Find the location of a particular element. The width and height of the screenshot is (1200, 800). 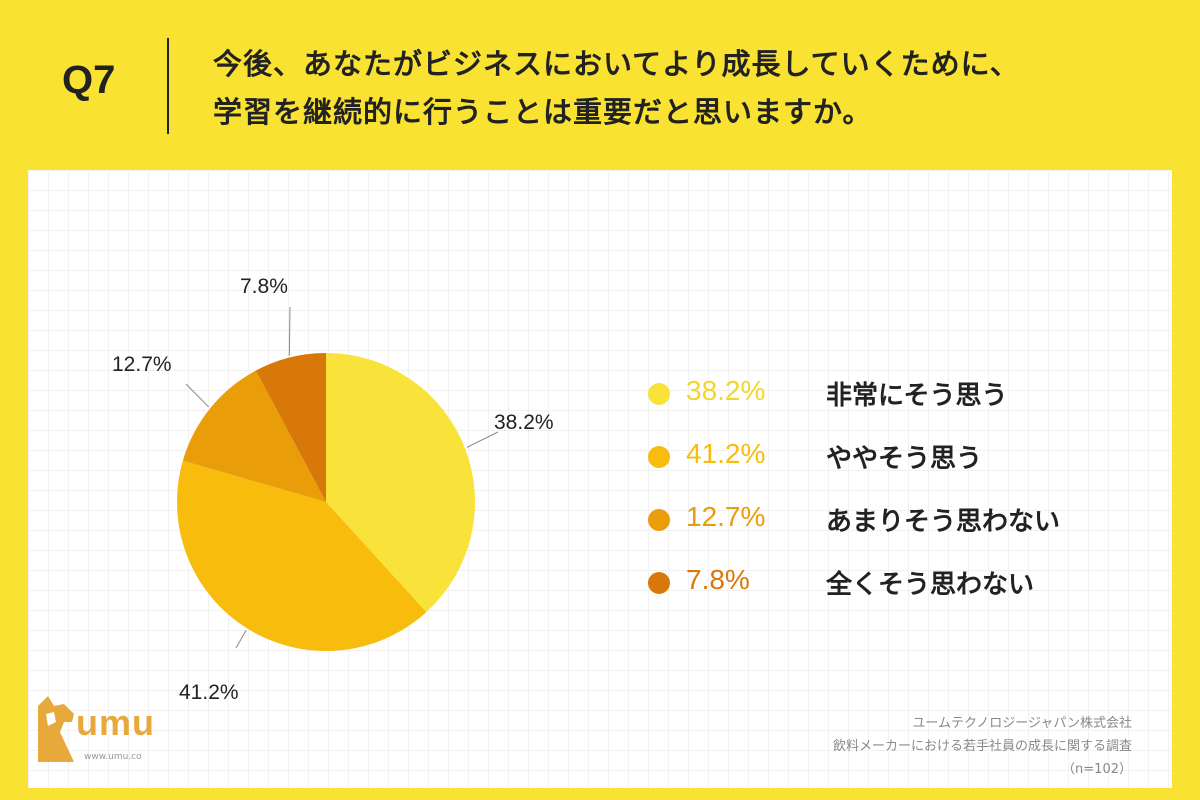

logo-url: www.umu.co is located at coordinates (113, 757).